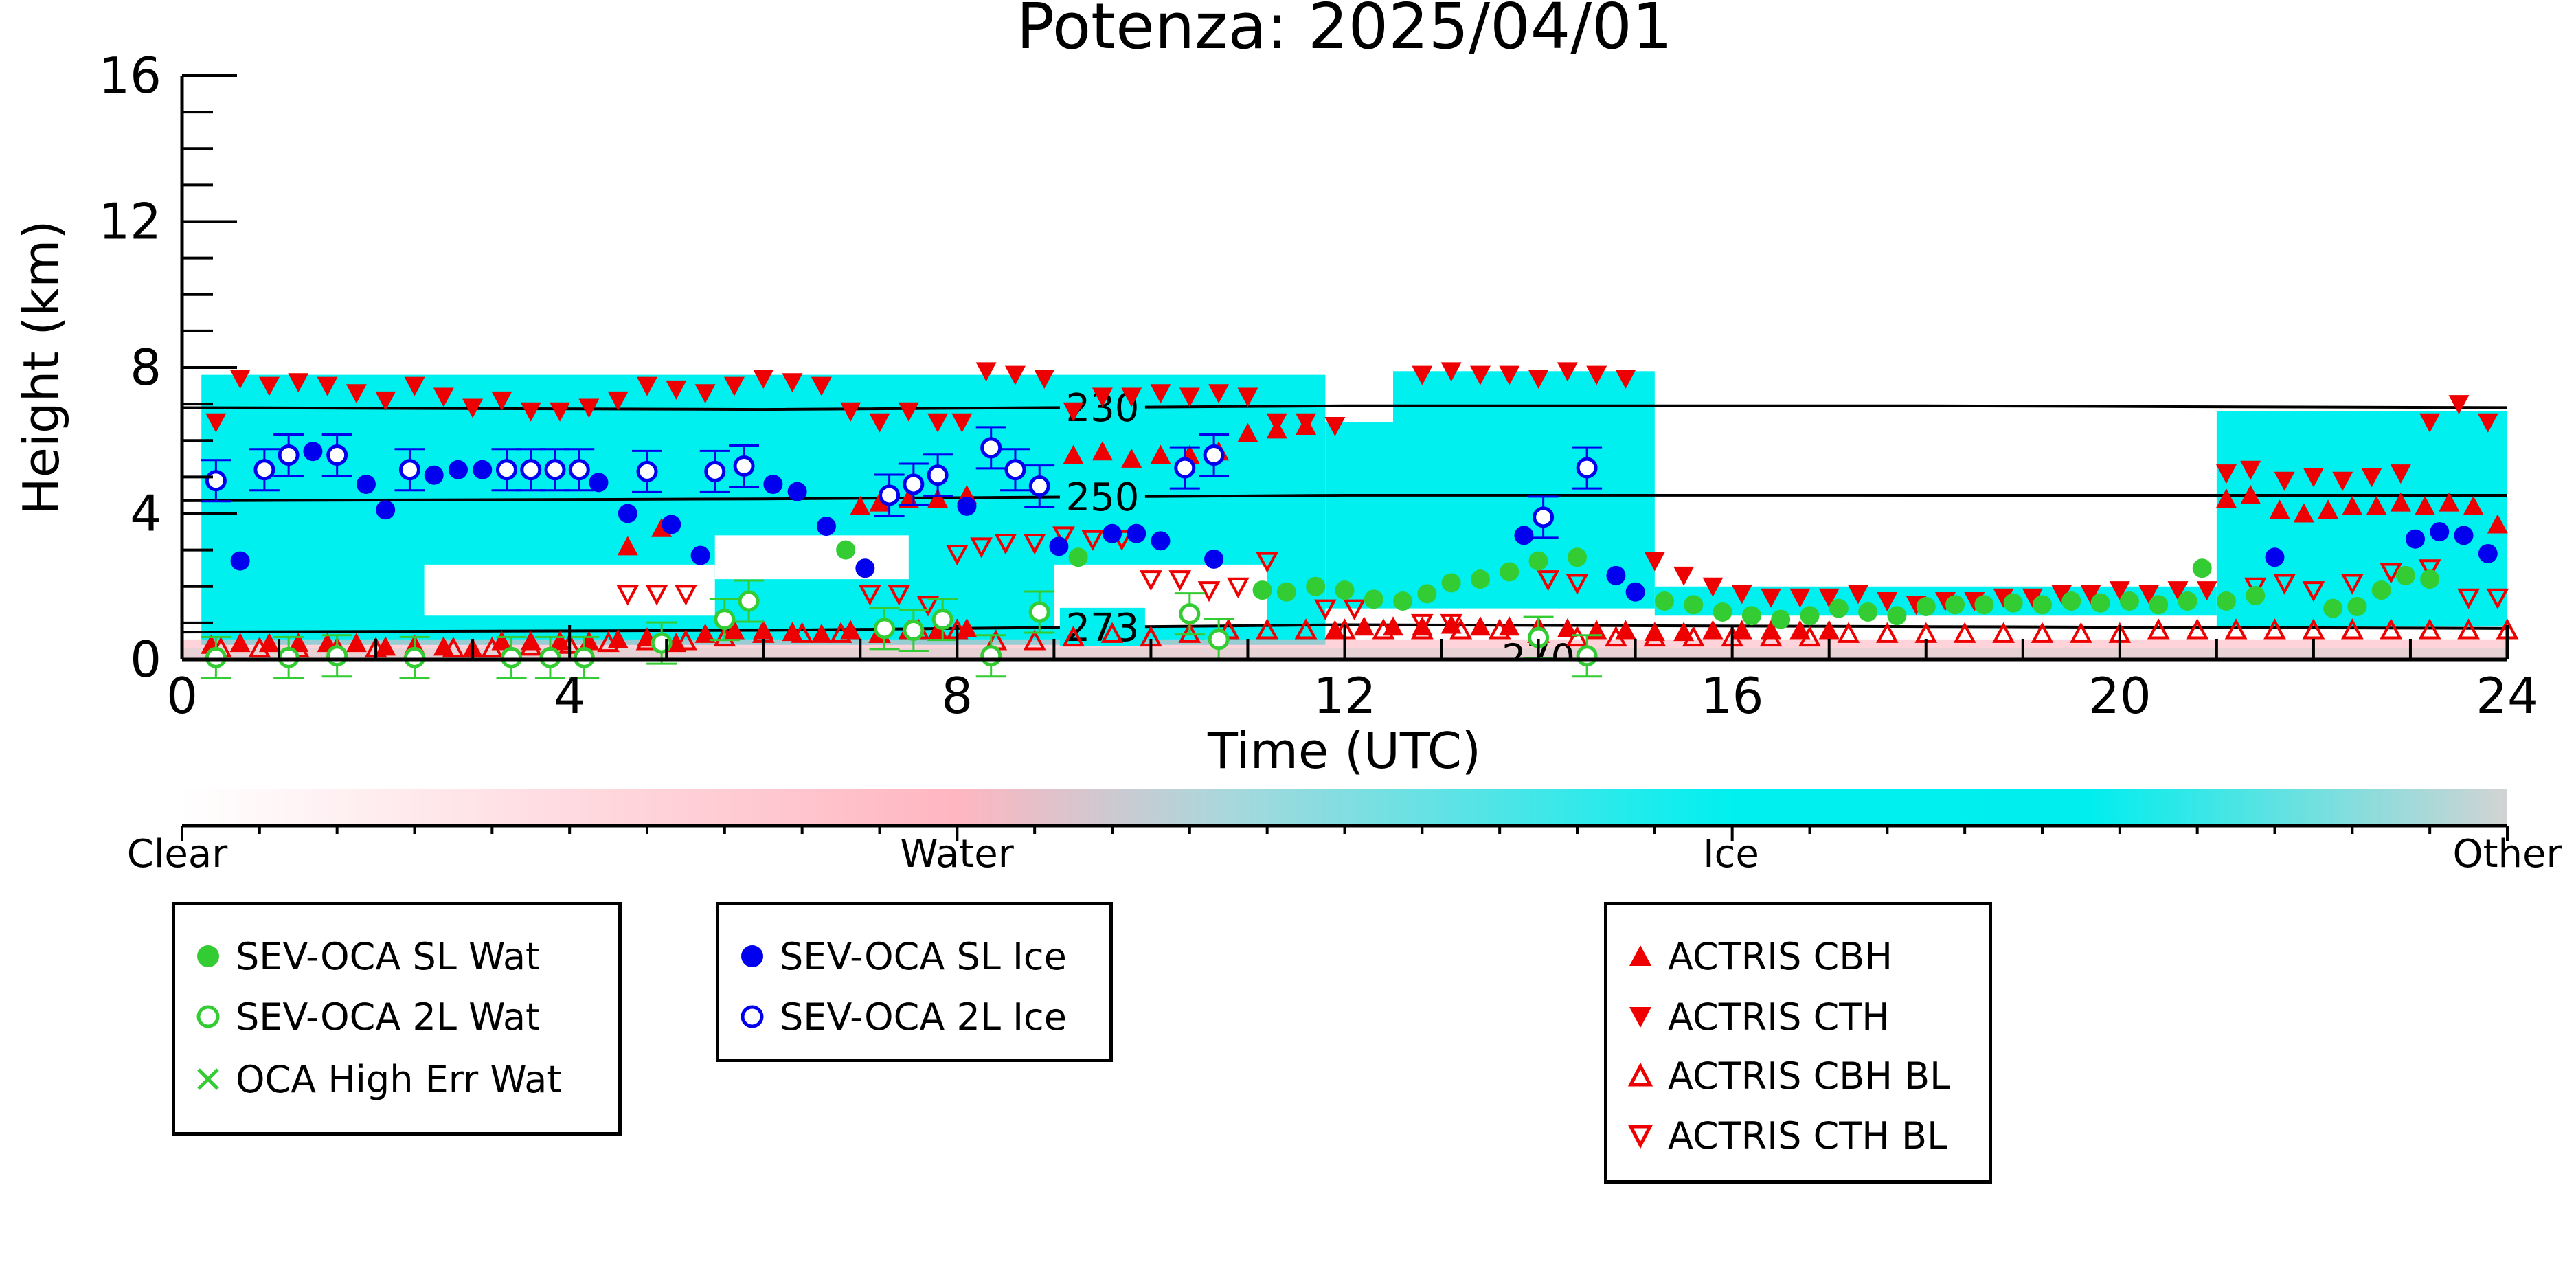  What do you see at coordinates (129, 222) in the screenshot?
I see `y-tick-label: 12` at bounding box center [129, 222].